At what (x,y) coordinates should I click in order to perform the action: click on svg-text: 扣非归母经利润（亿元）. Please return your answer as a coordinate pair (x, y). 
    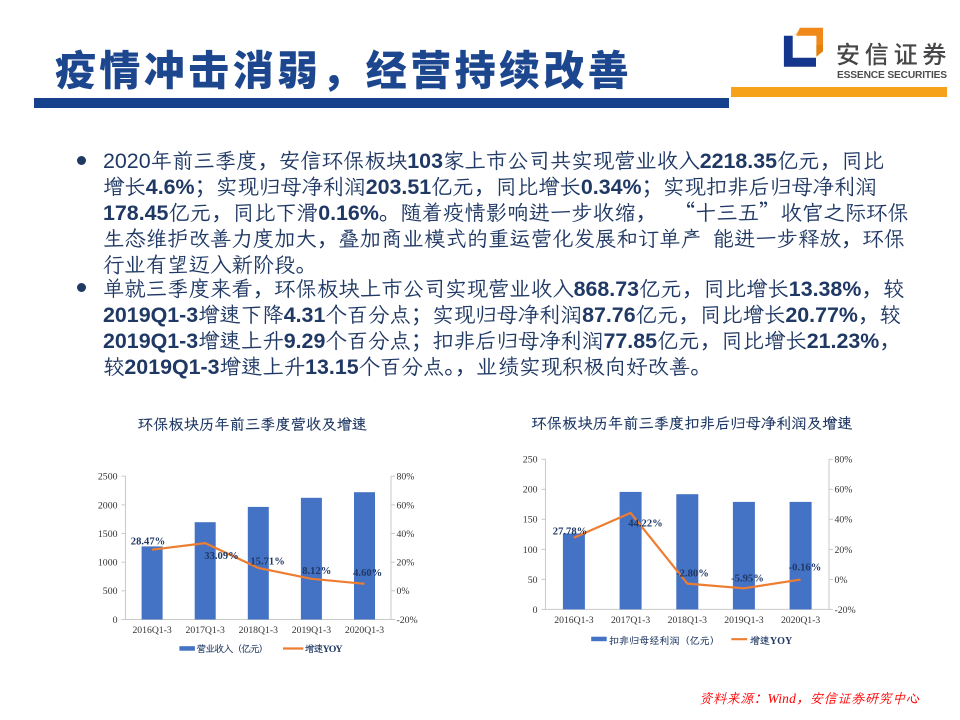
    Looking at the image, I should click on (664, 641).